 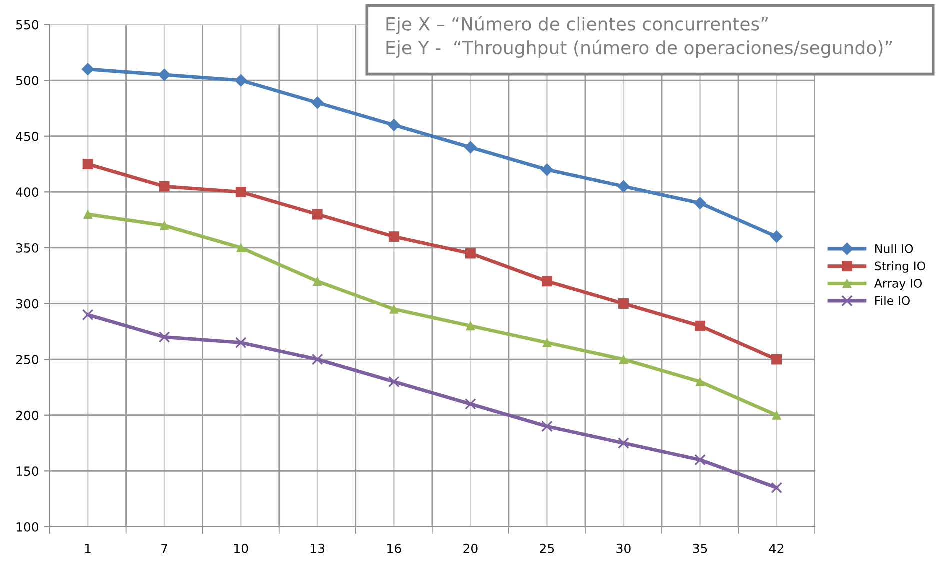 What do you see at coordinates (471, 549) in the screenshot?
I see `x-tick-label: 20` at bounding box center [471, 549].